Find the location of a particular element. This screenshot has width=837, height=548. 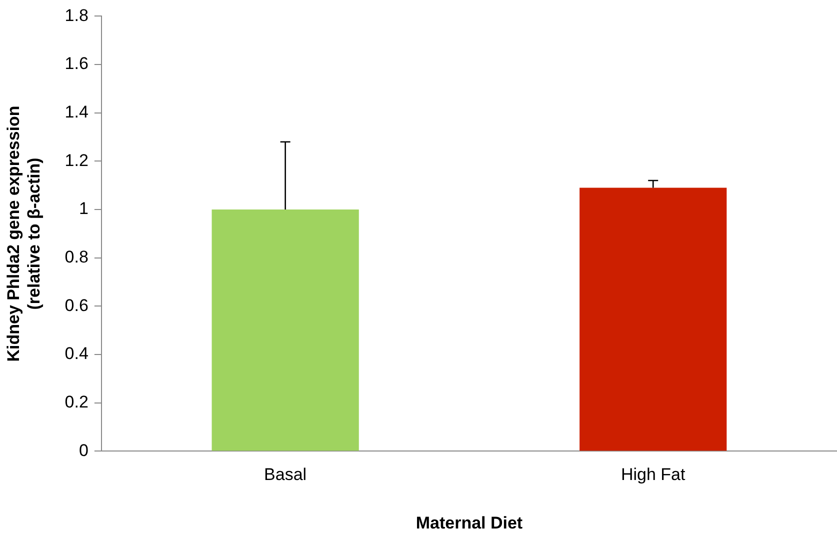

x-tick-label: Basal is located at coordinates (285, 474).